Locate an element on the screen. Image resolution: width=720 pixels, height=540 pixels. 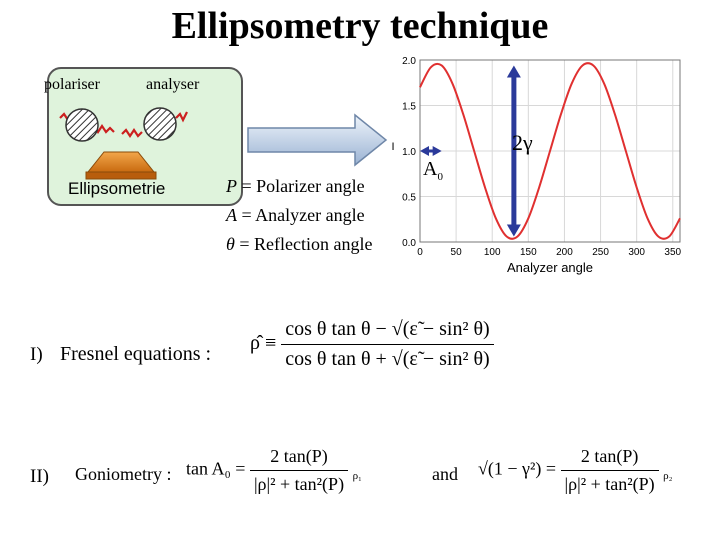
x-tick-label: 250 is located at coordinates (600, 252).